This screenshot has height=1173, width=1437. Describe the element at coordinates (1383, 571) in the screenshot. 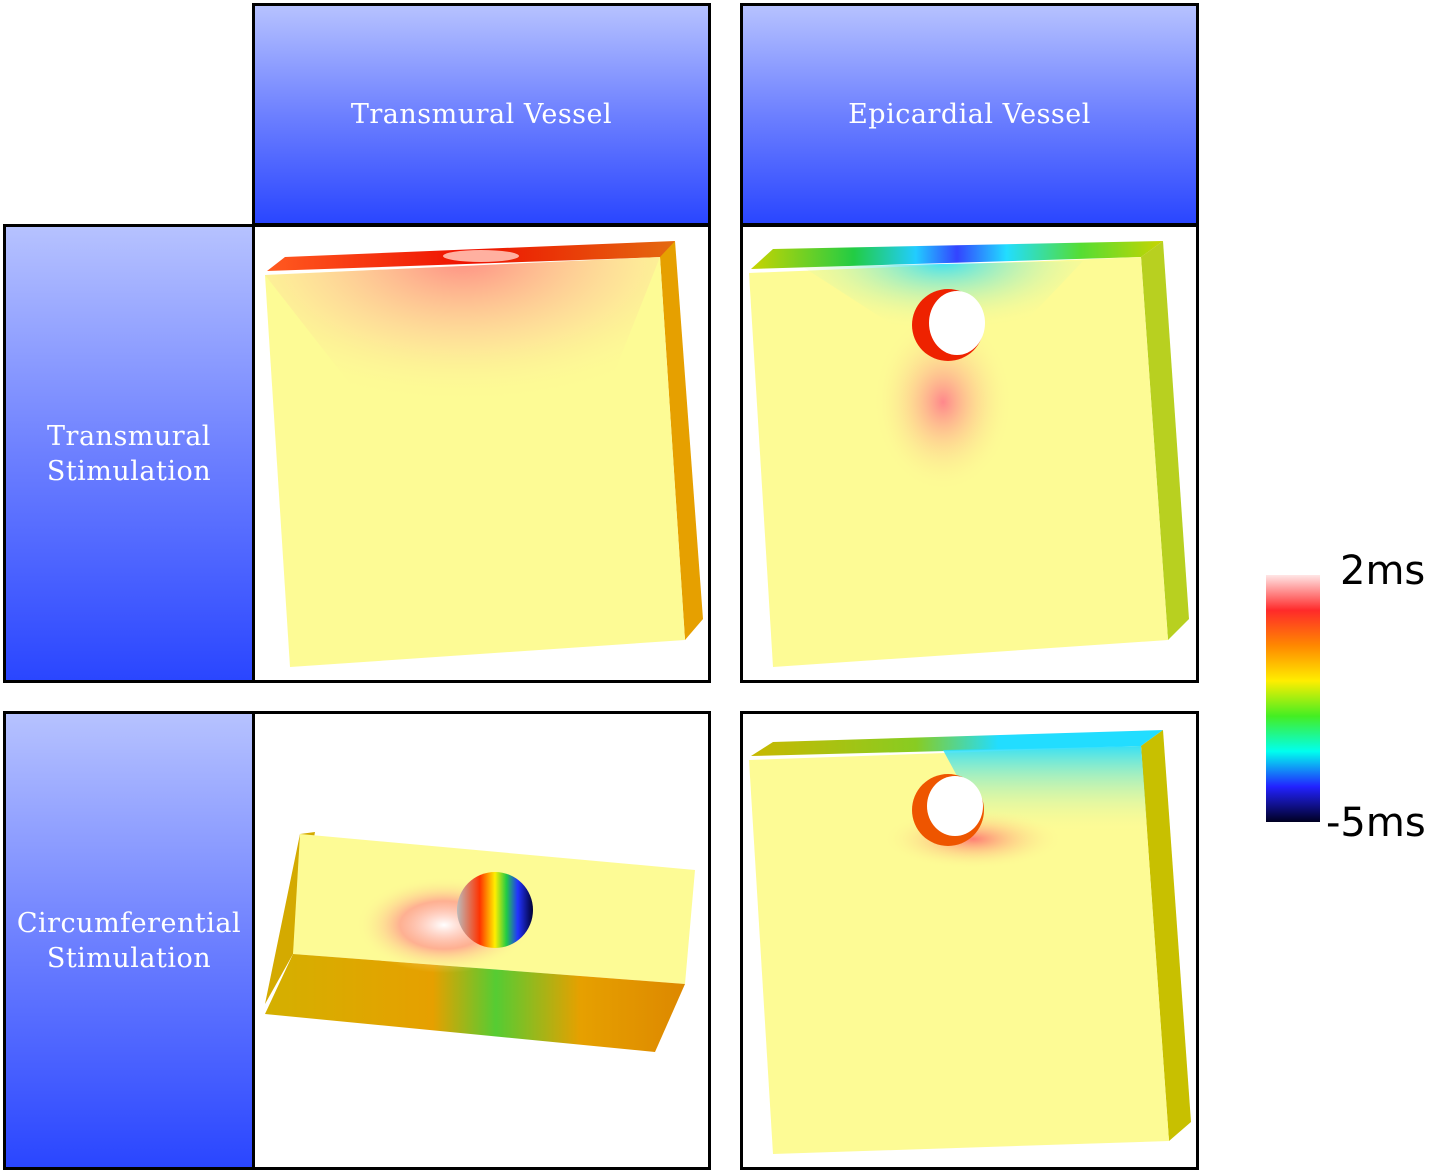

I see `colorbar-max-label: 2ms` at that location.